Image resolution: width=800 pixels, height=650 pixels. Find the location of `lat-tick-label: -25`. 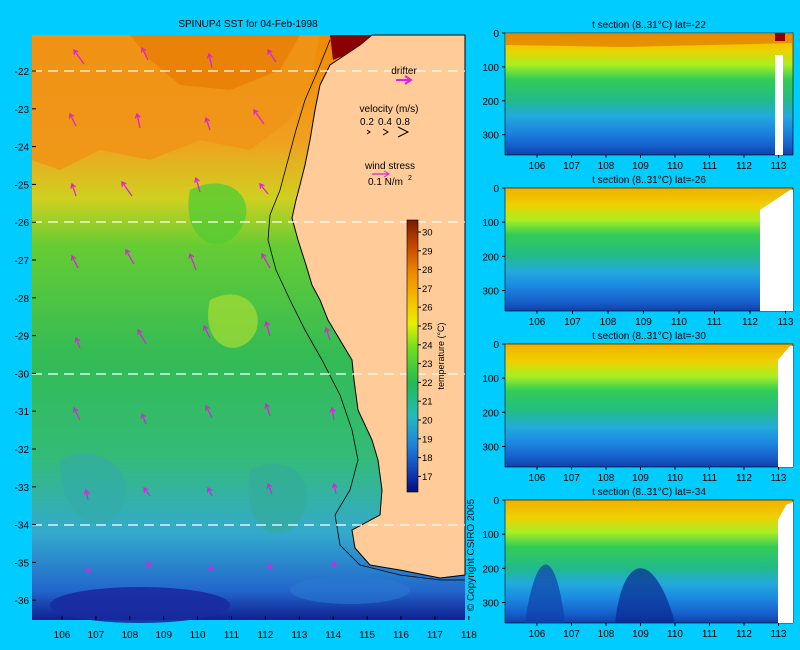

lat-tick-label: -25 is located at coordinates (22, 185).